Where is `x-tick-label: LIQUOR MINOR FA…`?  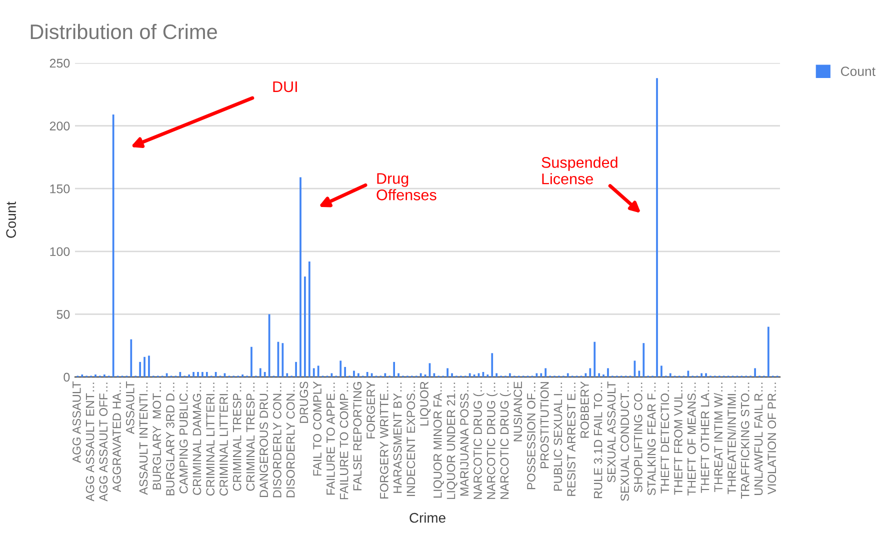 x-tick-label: LIQUOR MINOR FA… is located at coordinates (438, 440).